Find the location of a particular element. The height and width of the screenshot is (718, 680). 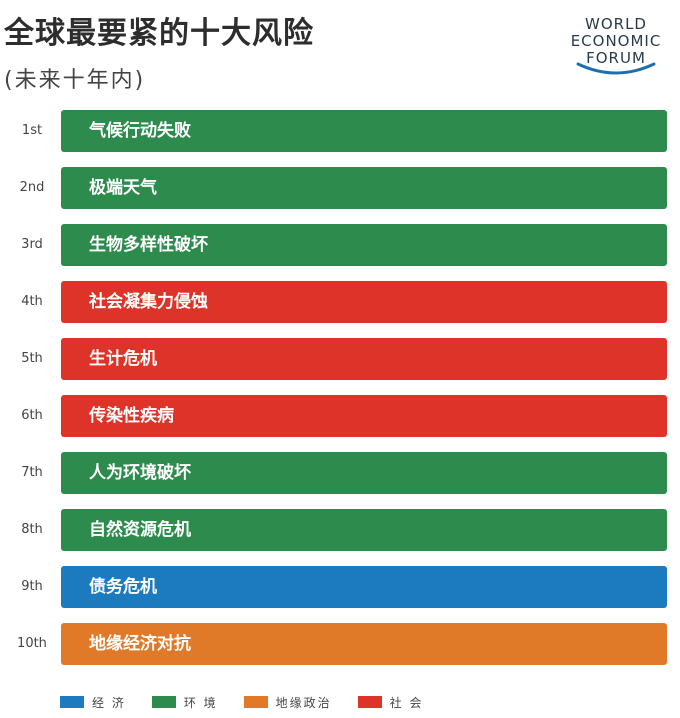

risk-label: 债务危机 is located at coordinates (123, 587).